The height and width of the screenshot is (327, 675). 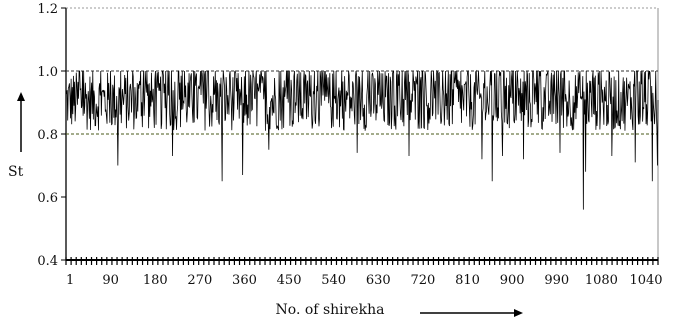 What do you see at coordinates (110, 280) in the screenshot?
I see `x-tick-label: 90` at bounding box center [110, 280].